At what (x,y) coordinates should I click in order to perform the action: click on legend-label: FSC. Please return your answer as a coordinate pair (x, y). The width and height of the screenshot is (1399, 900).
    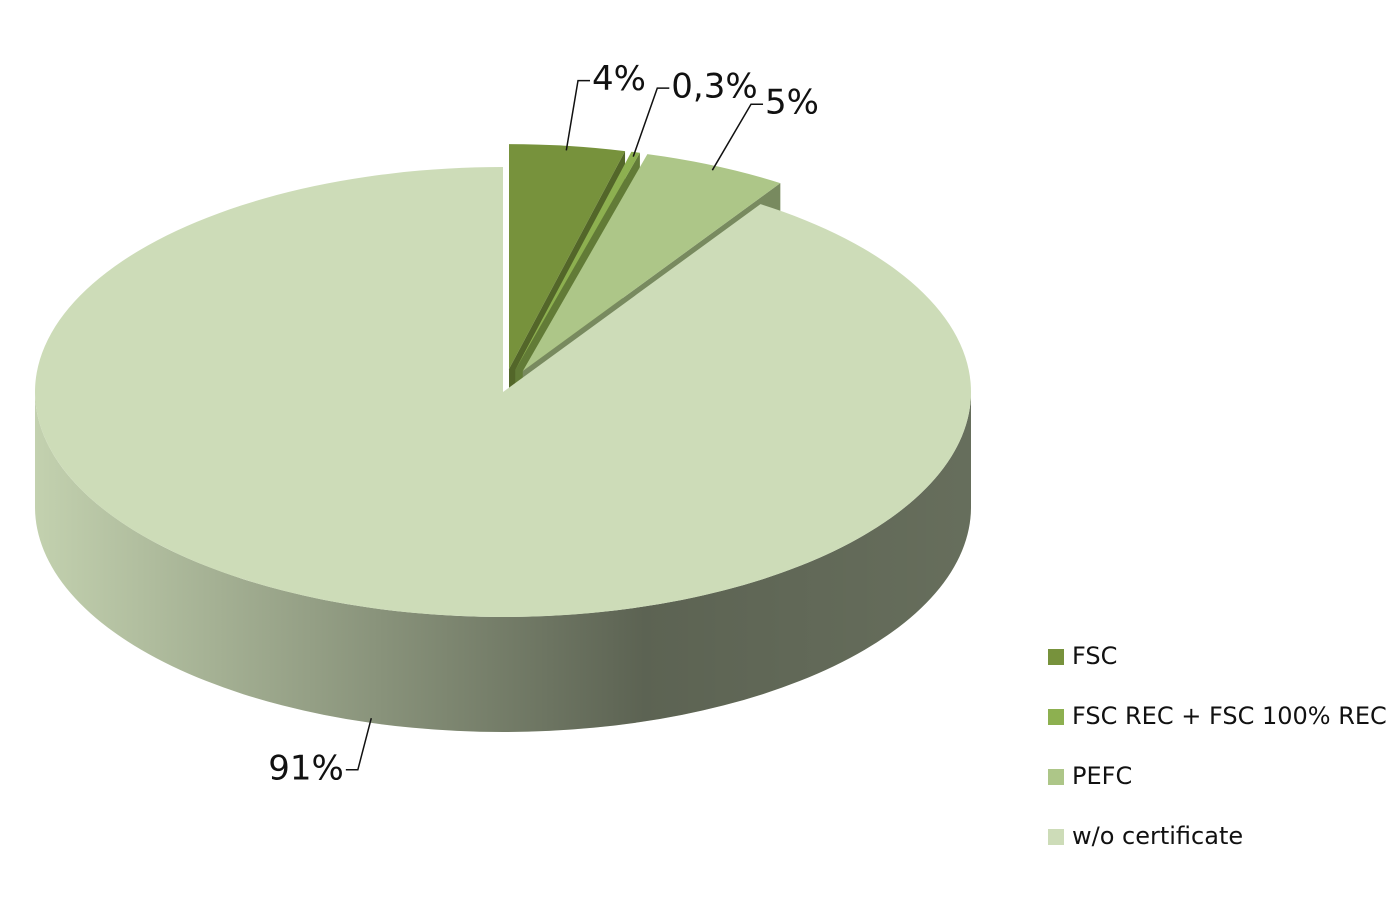
    Looking at the image, I should click on (1094, 656).